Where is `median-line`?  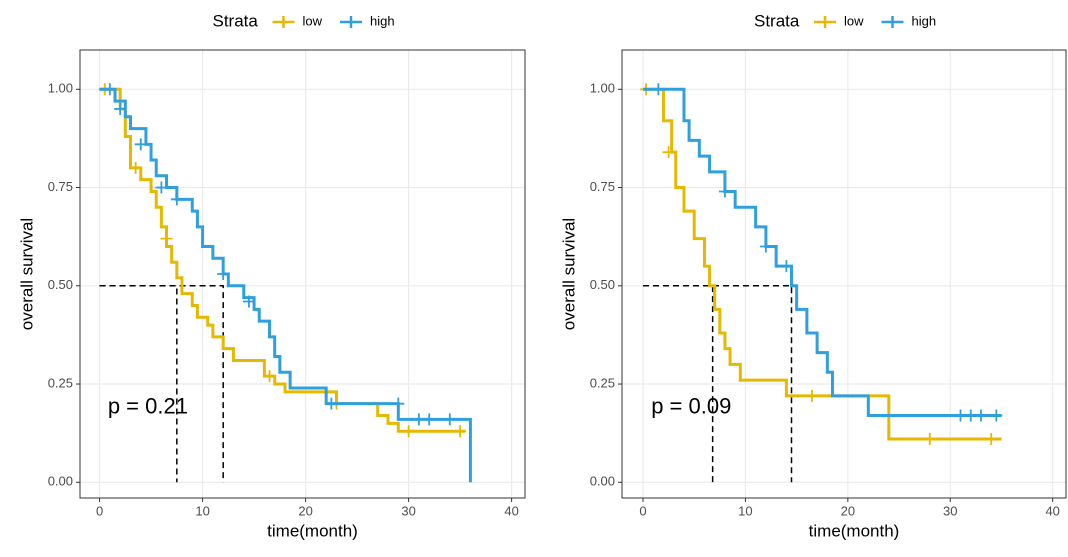 median-line is located at coordinates (161, 384).